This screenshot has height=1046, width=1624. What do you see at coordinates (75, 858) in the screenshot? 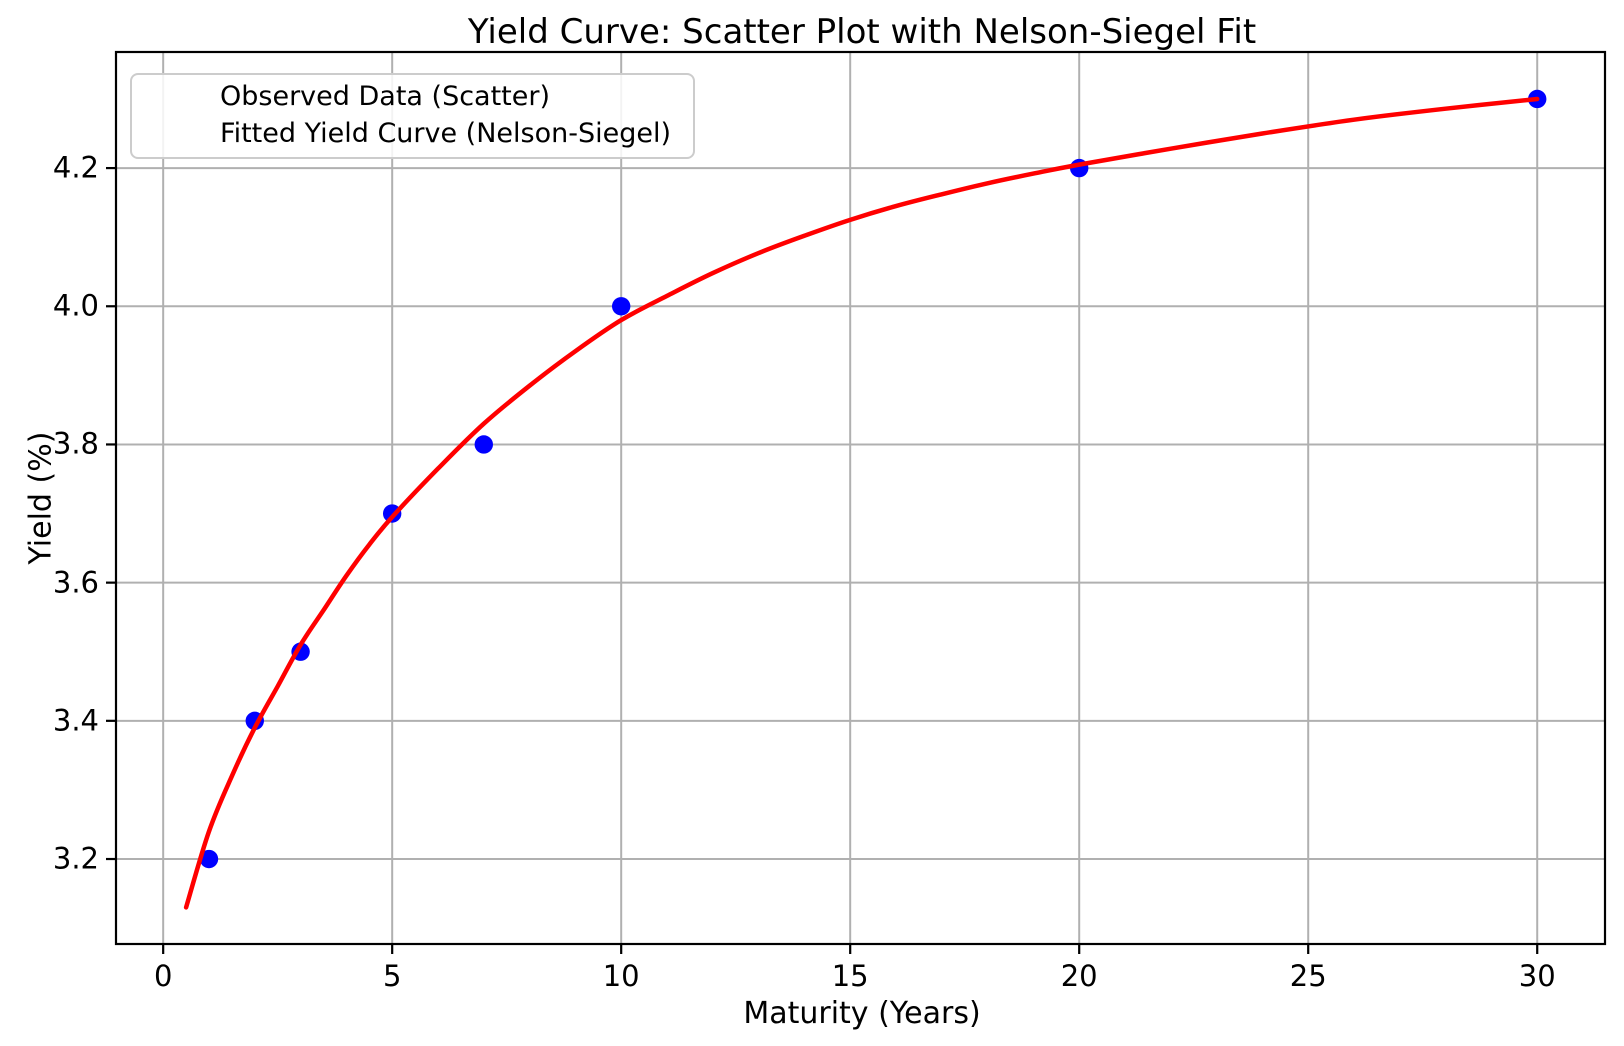
I see `y-tick-label: 3.2` at bounding box center [75, 858].